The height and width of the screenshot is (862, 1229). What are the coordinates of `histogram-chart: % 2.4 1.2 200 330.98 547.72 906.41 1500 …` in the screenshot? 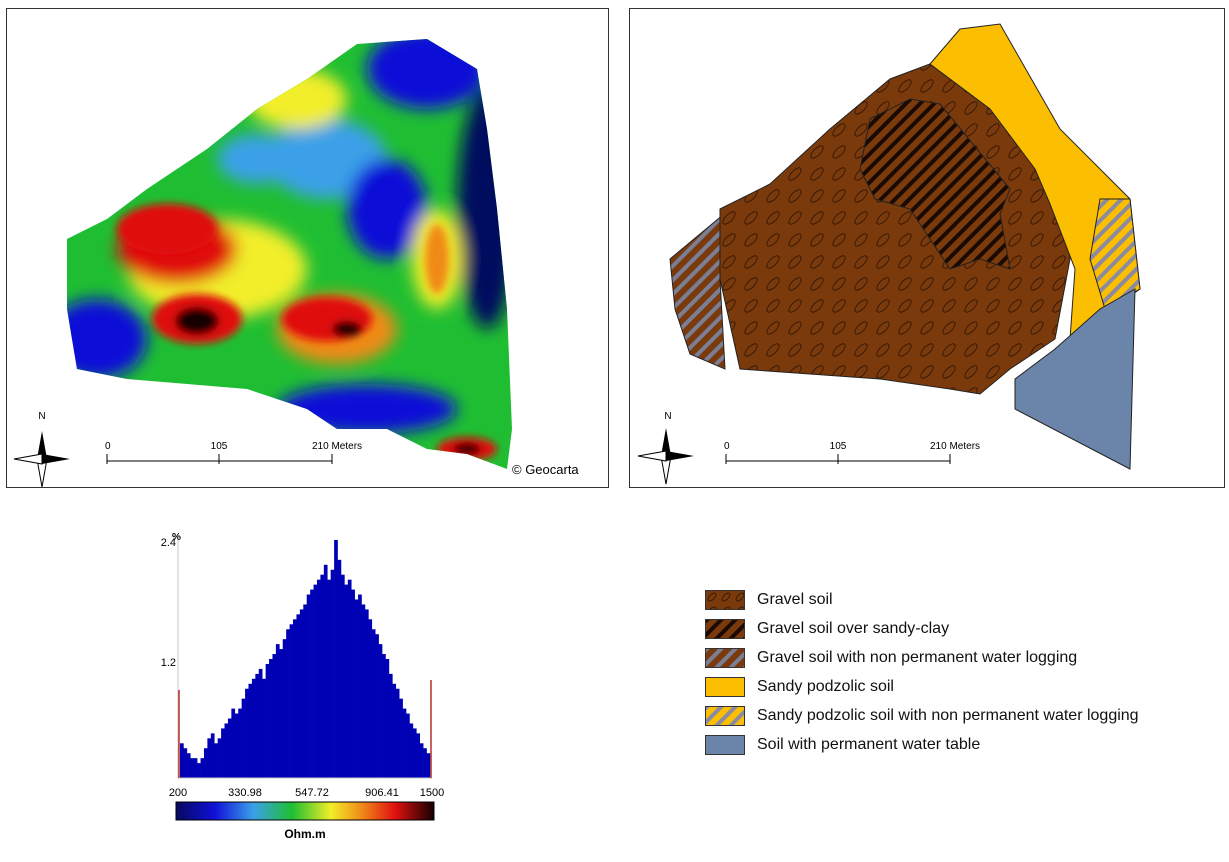 It's located at (303, 686).